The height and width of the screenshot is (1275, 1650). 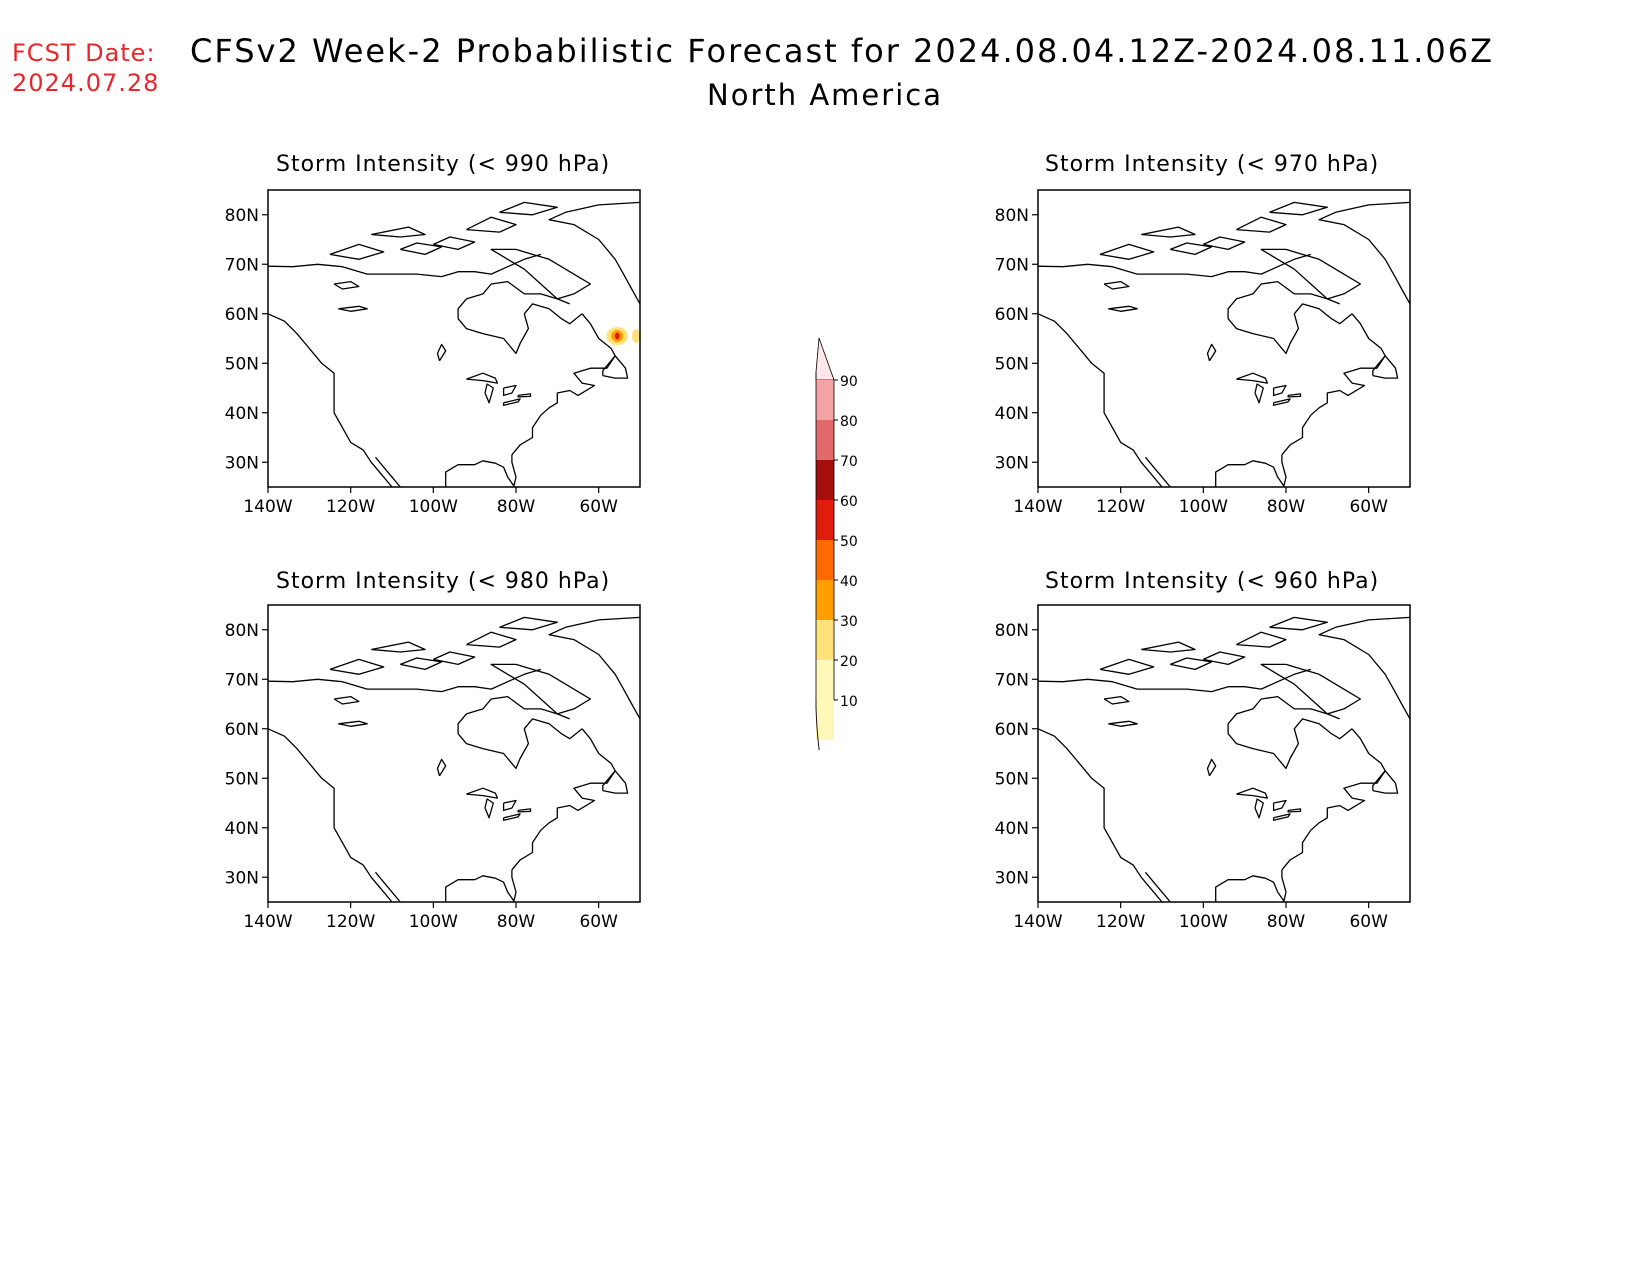 What do you see at coordinates (825, 95) in the screenshot?
I see `page-subtitle: North America` at bounding box center [825, 95].